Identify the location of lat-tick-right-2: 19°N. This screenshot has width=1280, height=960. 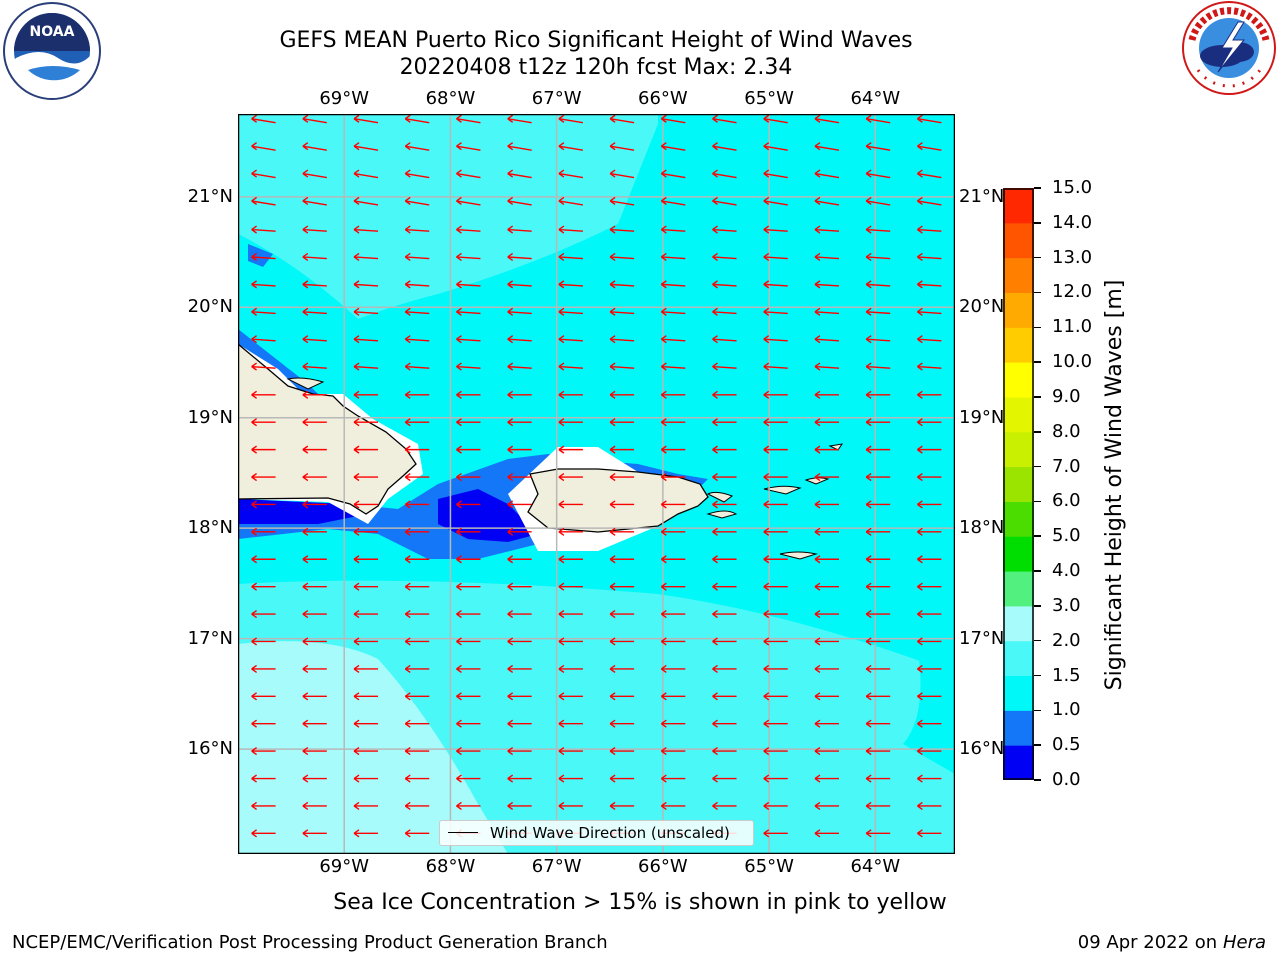
(982, 417).